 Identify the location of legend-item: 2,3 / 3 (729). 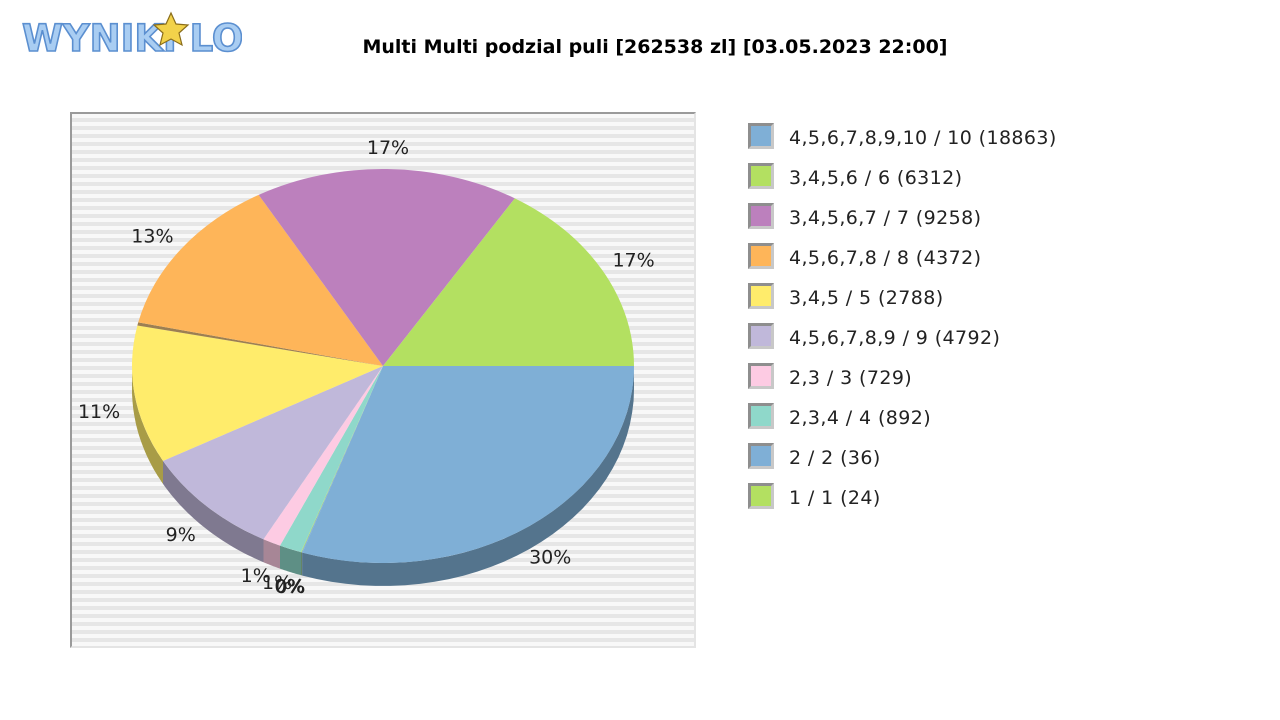
(998, 380).